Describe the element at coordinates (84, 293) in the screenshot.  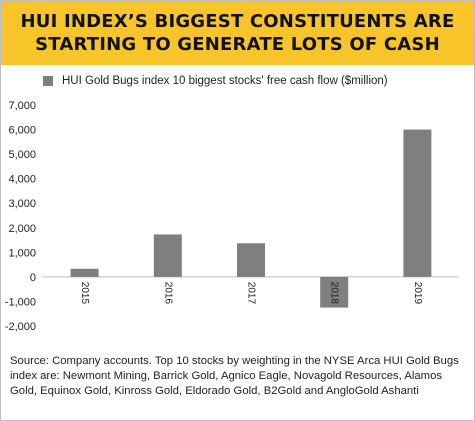
I see `x-tick-label: 2015` at that location.